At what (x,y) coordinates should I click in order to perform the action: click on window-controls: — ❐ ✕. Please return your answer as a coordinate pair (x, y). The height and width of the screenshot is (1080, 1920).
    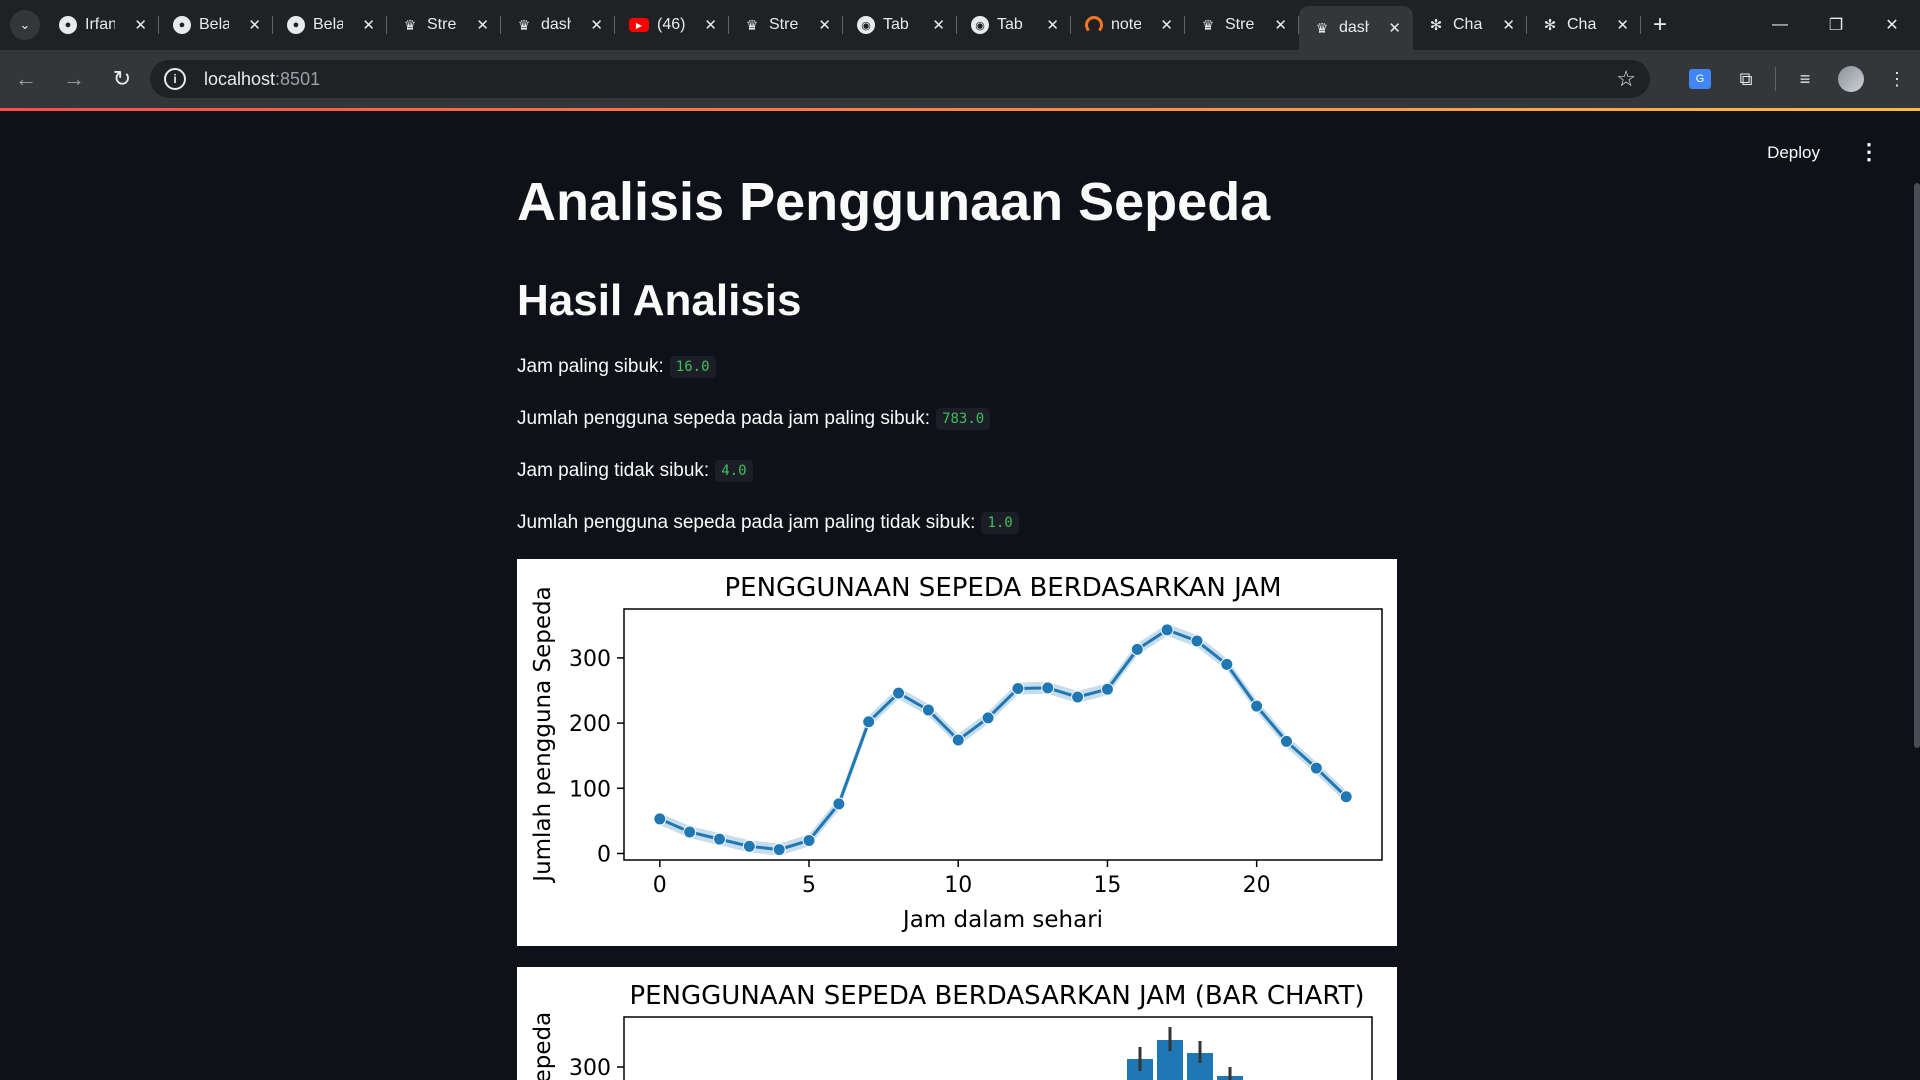
    Looking at the image, I should click on (1836, 25).